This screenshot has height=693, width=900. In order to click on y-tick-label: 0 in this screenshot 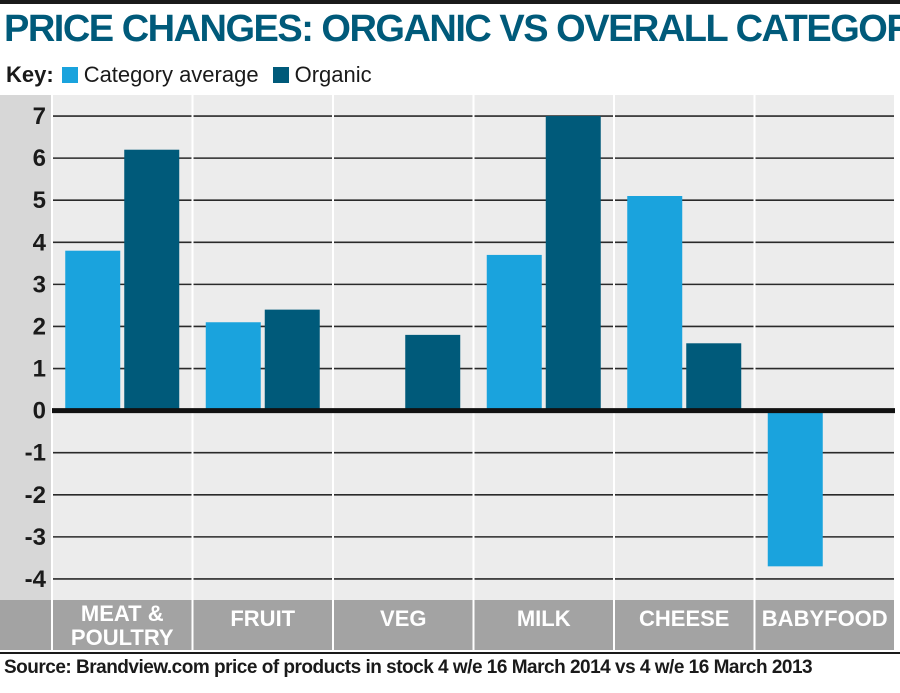, I will do `click(39, 411)`.